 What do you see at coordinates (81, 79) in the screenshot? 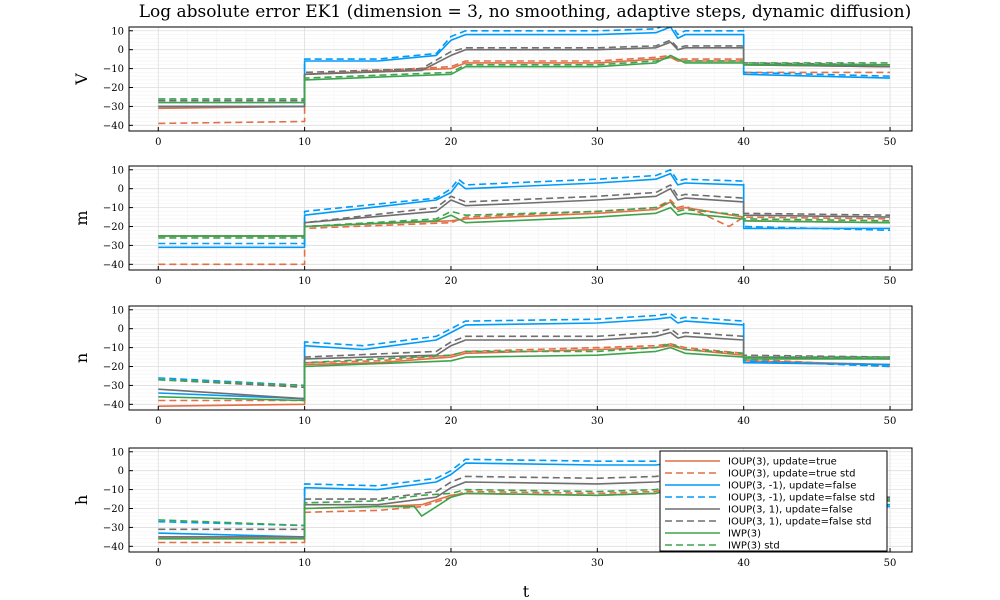
I see `y-axis-label: V` at bounding box center [81, 79].